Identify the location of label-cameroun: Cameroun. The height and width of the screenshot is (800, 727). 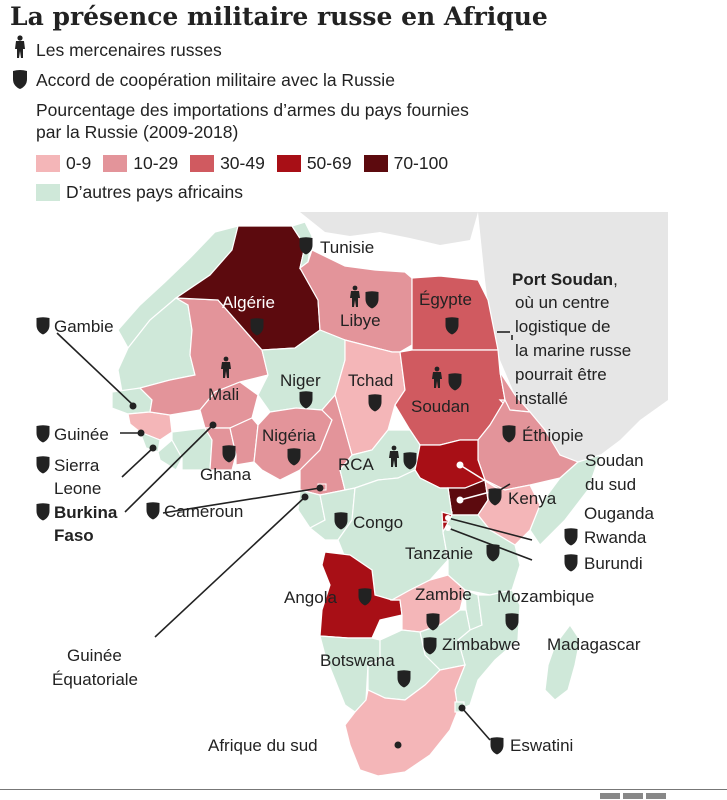
(203, 511).